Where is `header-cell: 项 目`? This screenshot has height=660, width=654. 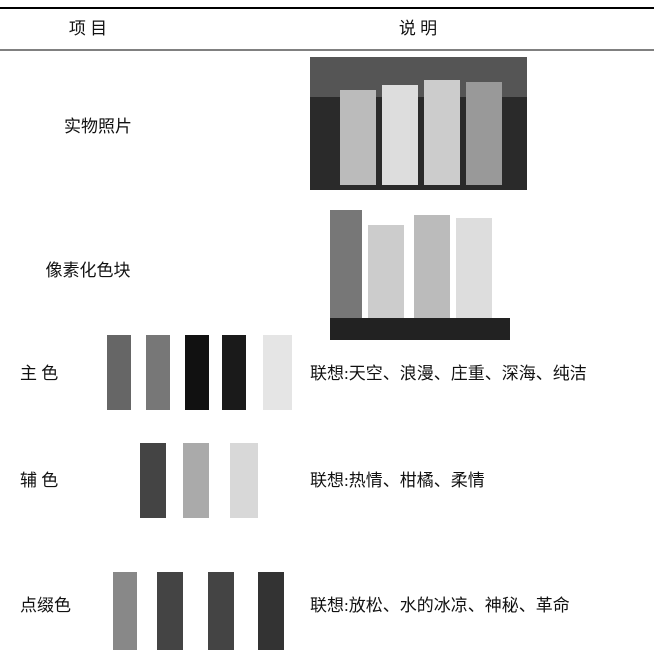
header-cell: 项 目 is located at coordinates (88, 28).